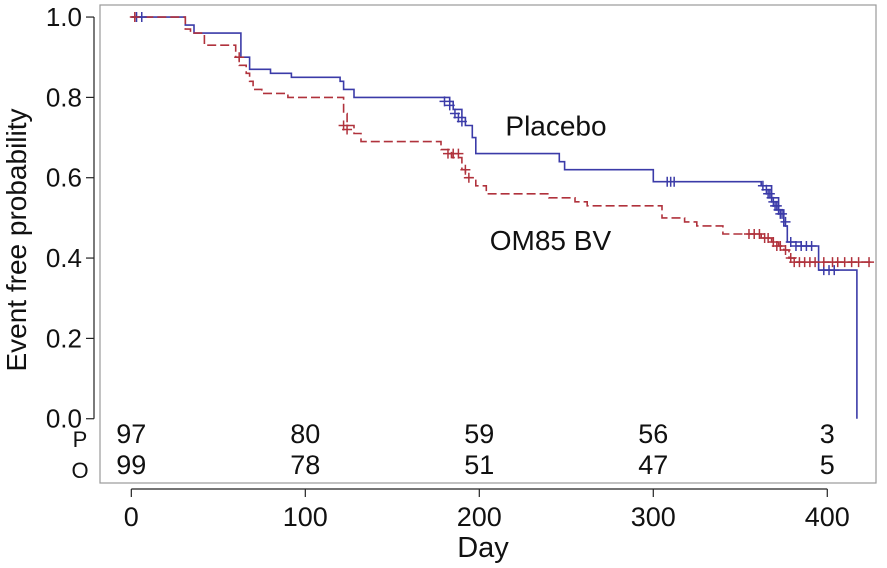 The image size is (887, 568). I want to click on at-risk-count: 56, so click(653, 434).